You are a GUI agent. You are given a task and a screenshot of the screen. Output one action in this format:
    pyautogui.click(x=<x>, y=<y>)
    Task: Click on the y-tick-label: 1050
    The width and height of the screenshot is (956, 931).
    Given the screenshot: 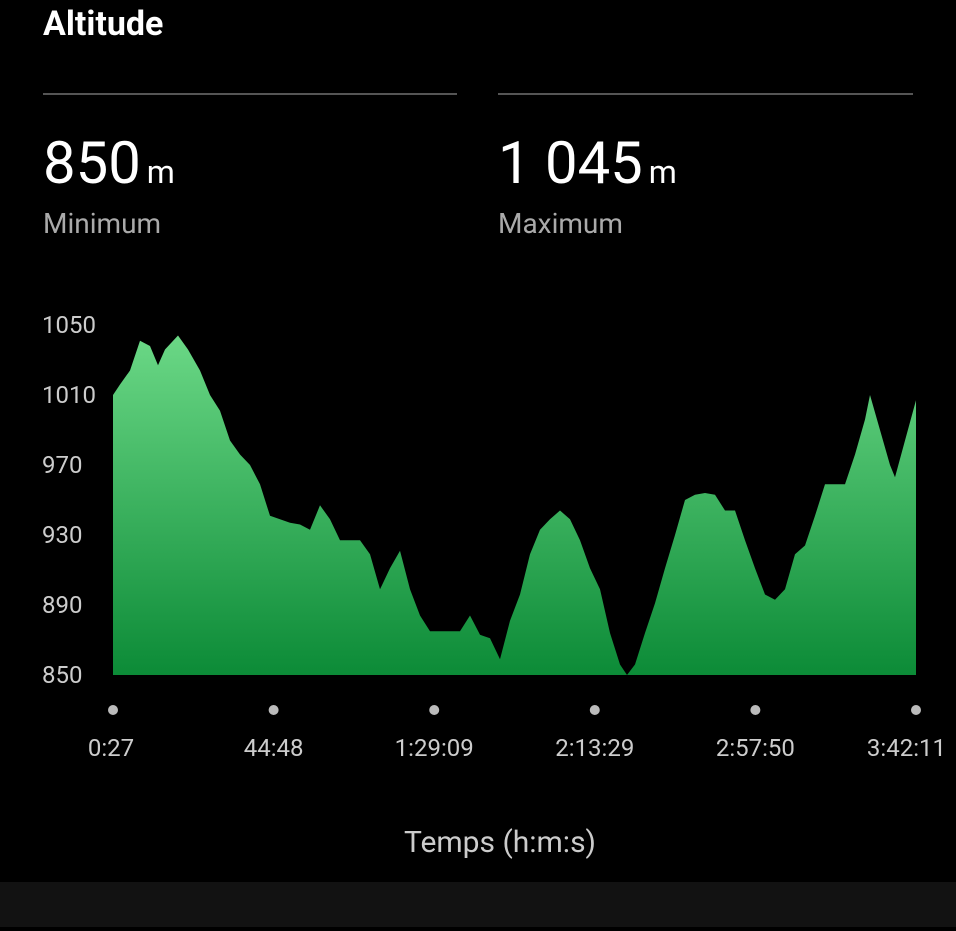 What is the action you would take?
    pyautogui.click(x=69, y=325)
    